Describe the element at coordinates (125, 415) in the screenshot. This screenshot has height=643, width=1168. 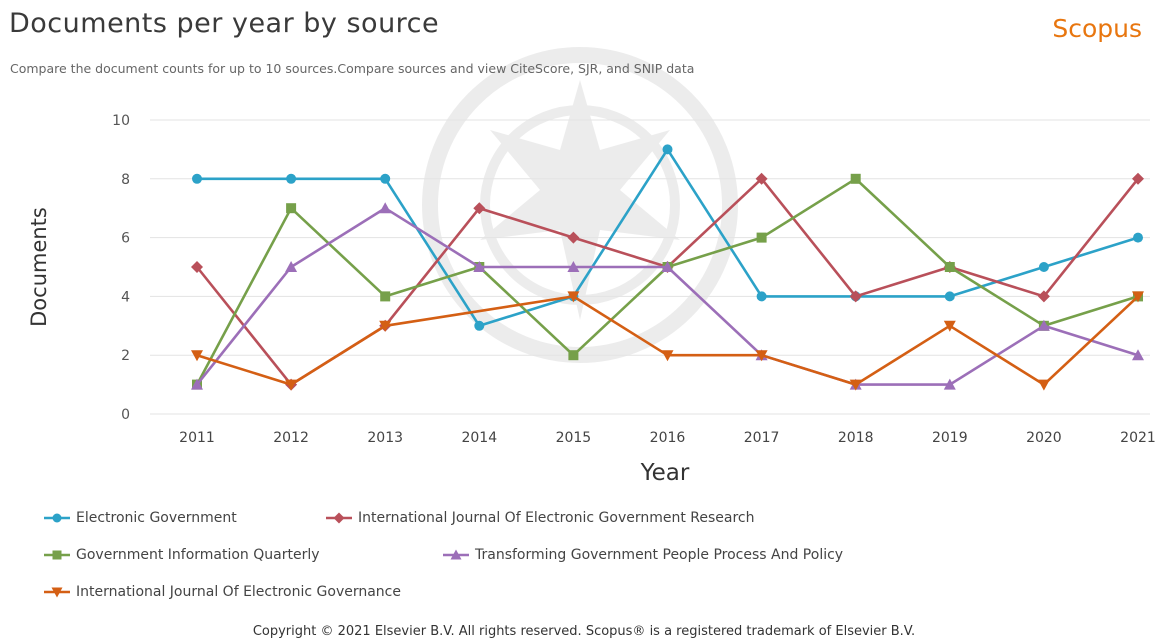
I see `y-tick-label: 0` at that location.